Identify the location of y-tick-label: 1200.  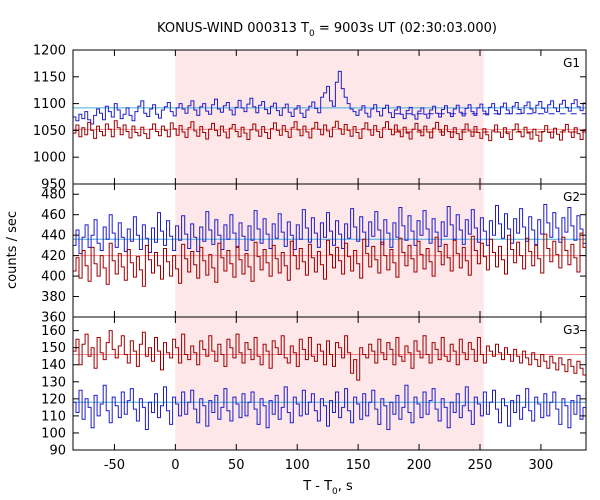
(49, 51).